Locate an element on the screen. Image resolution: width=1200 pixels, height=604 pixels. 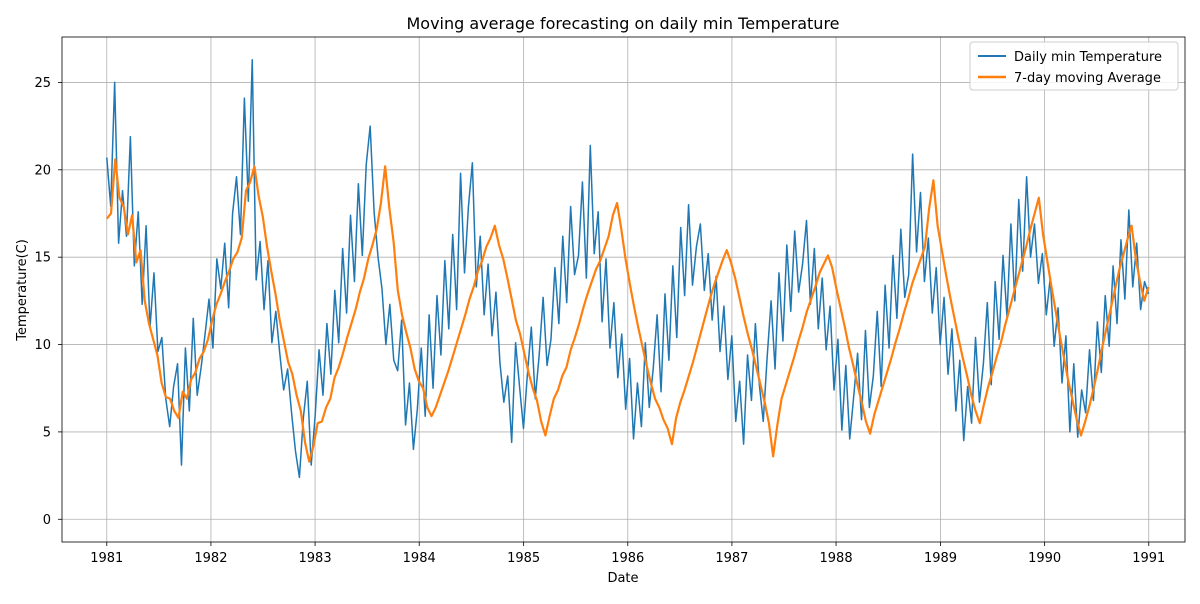
y-tick-label: 20 is located at coordinates (42, 170).